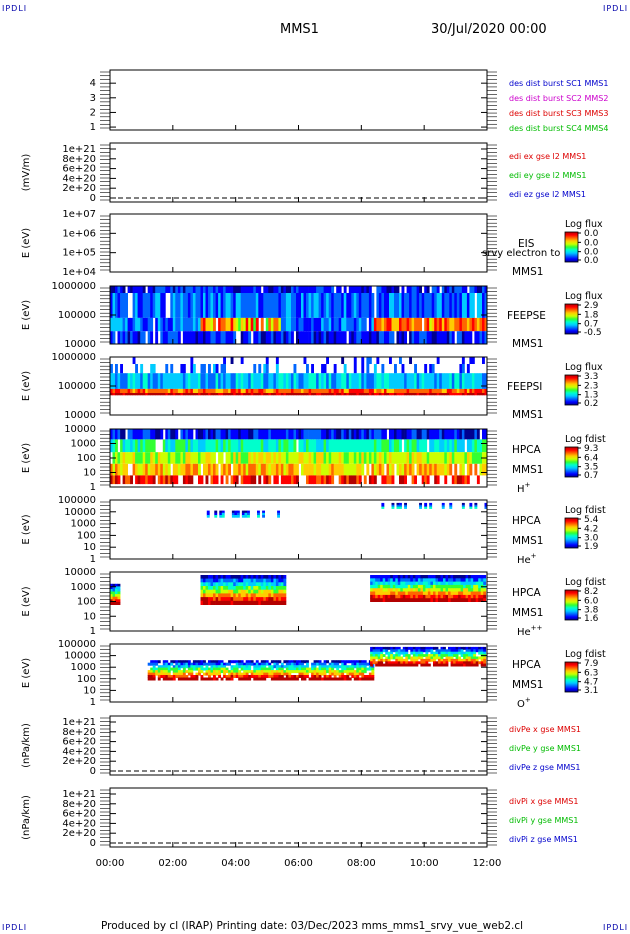 The width and height of the screenshot is (630, 934). What do you see at coordinates (298, 100) in the screenshot?
I see `p1-frame` at bounding box center [298, 100].